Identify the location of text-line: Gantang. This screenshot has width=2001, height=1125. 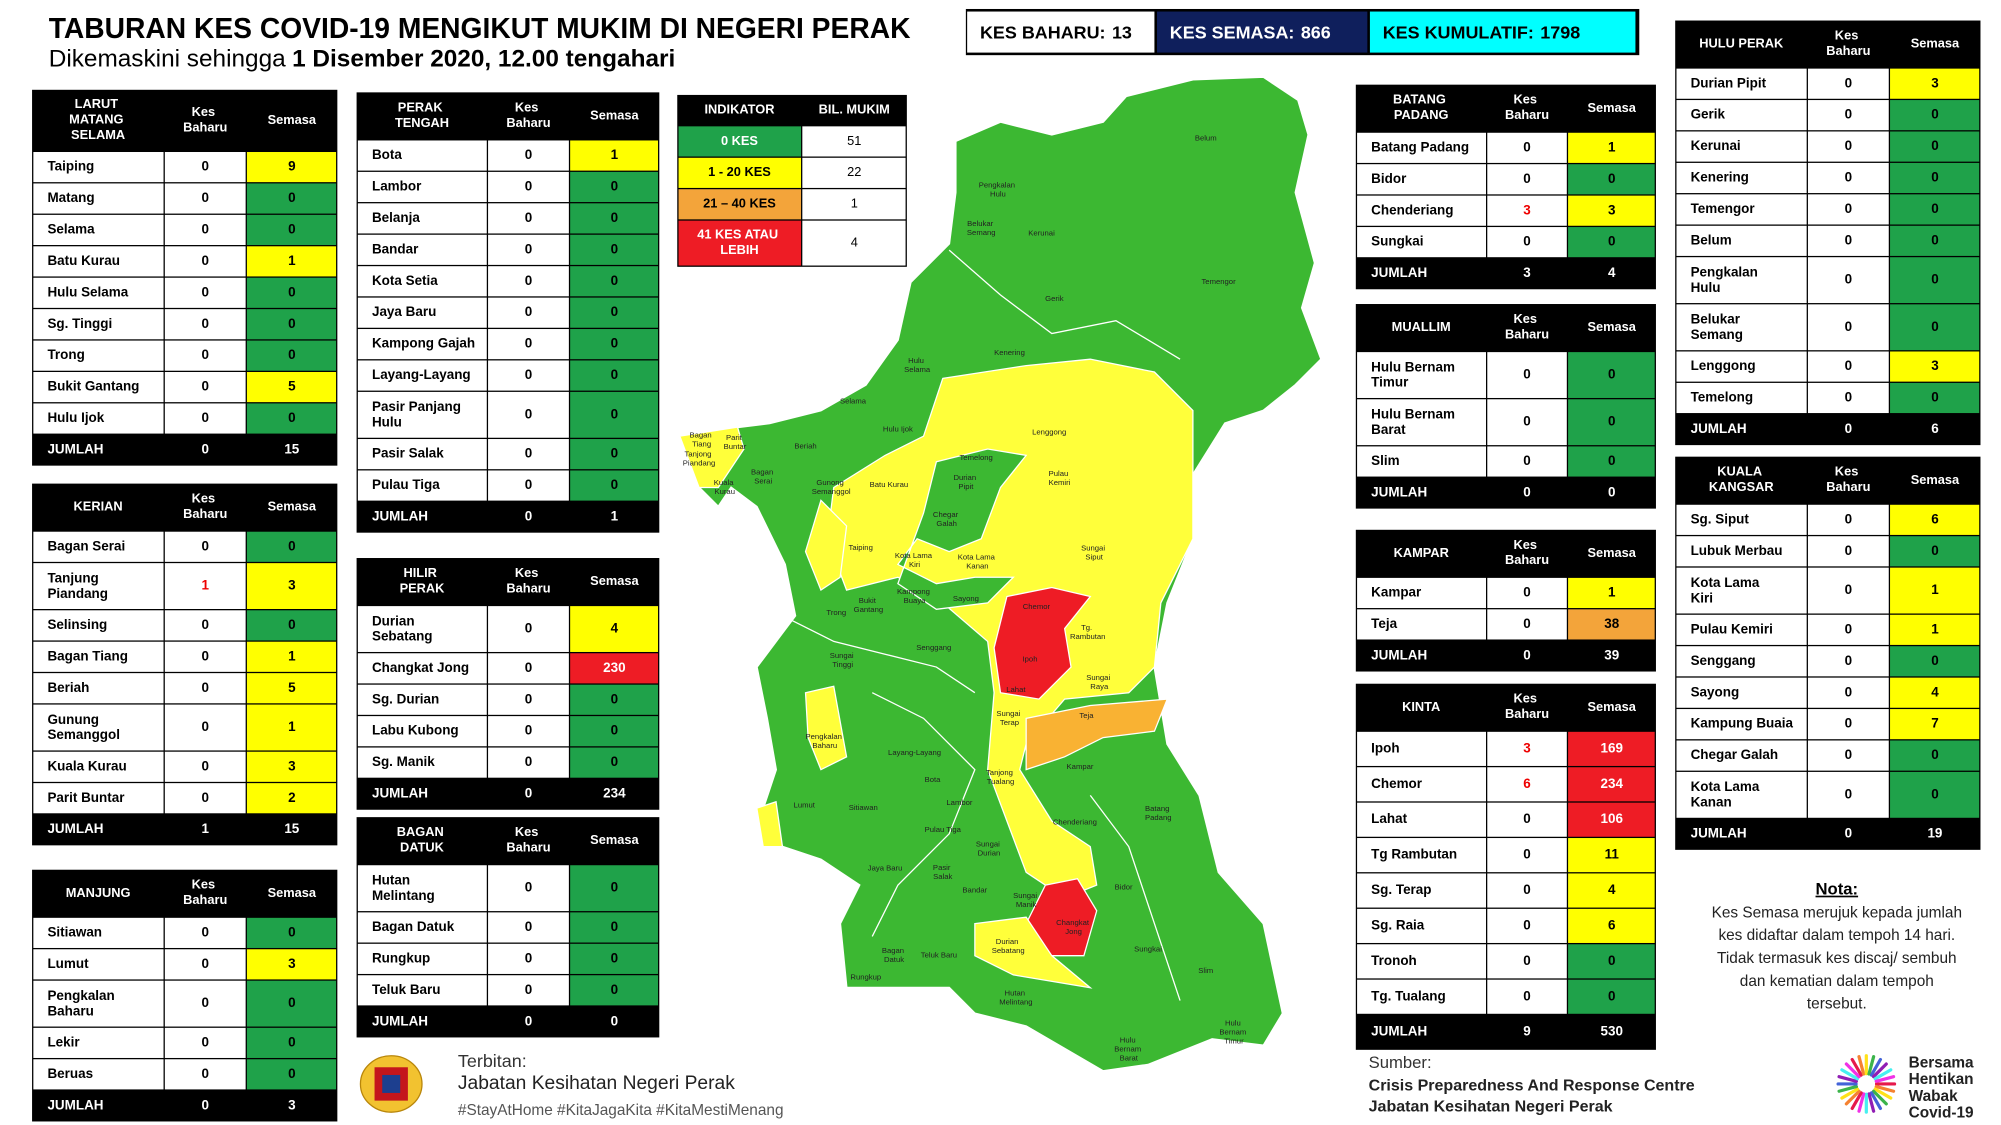
(868, 609).